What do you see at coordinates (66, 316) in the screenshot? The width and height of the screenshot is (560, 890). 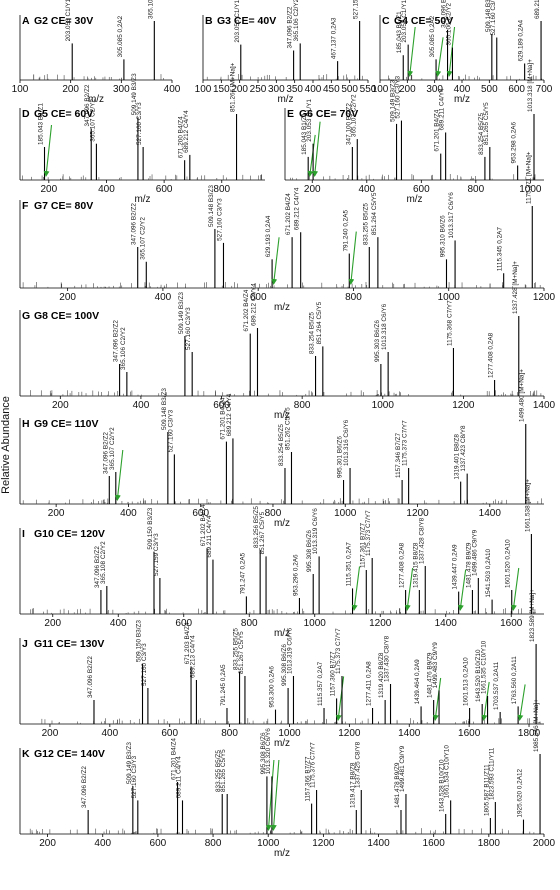 I see `panel-title: G8 CE= 100V` at bounding box center [66, 316].